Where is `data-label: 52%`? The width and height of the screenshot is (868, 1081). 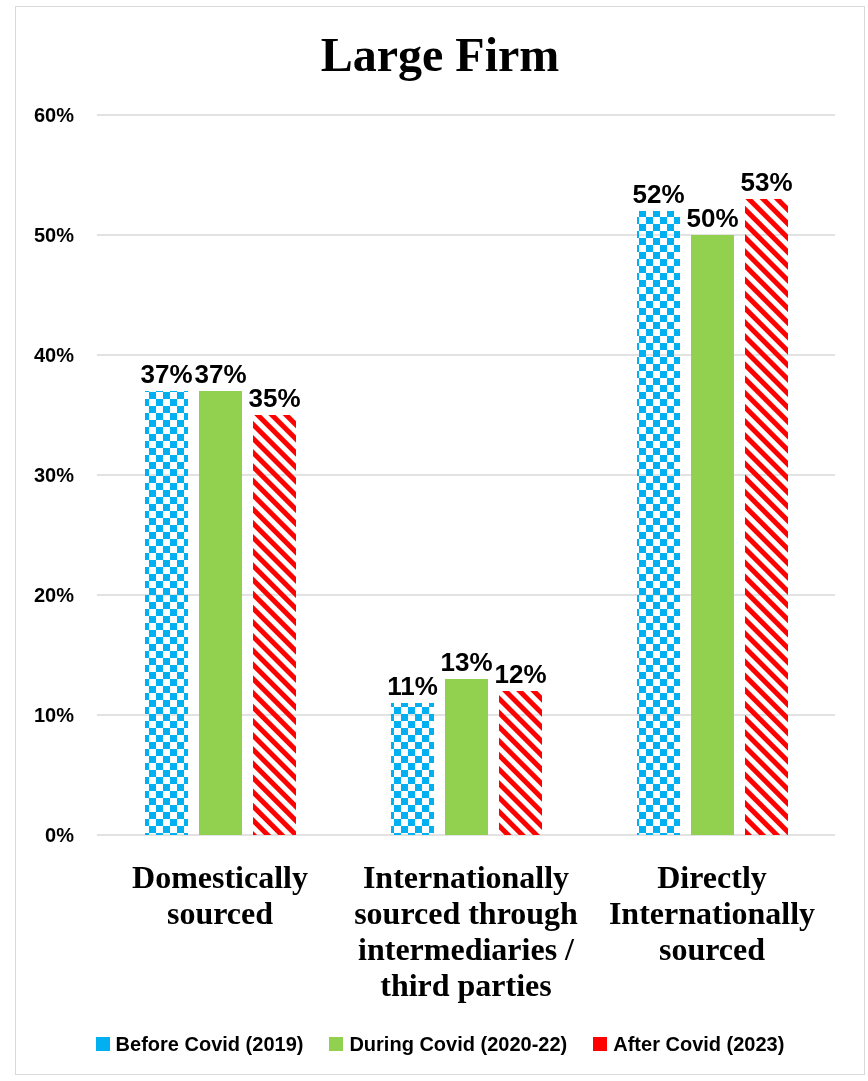 data-label: 52% is located at coordinates (658, 194).